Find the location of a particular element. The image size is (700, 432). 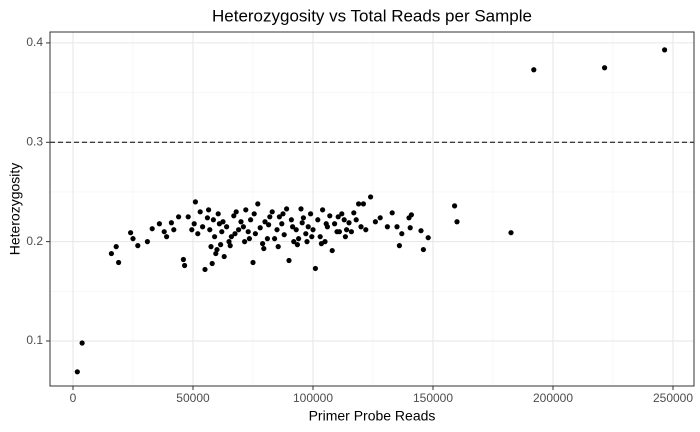

x-axis-label: Primer Probe Reads is located at coordinates (372, 416).